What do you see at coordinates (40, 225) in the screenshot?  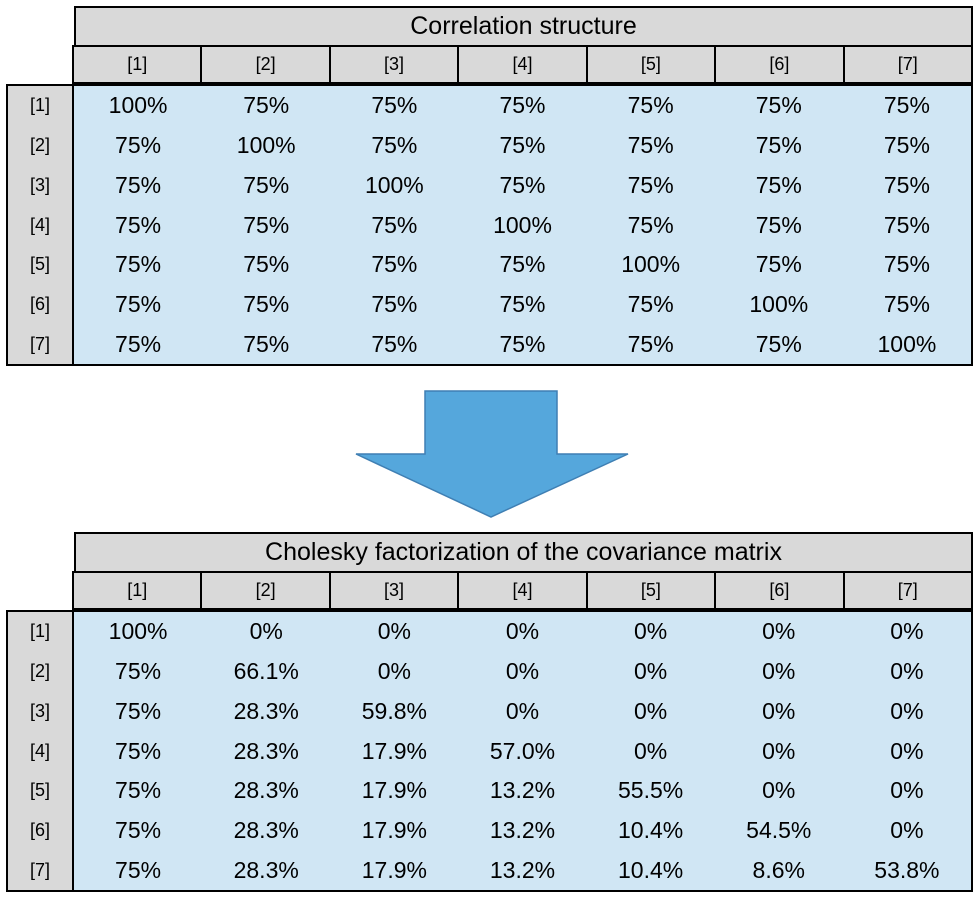 I see `correlation-row-headers: [1] [2] [3] [4] [5] [6] [7]` at bounding box center [40, 225].